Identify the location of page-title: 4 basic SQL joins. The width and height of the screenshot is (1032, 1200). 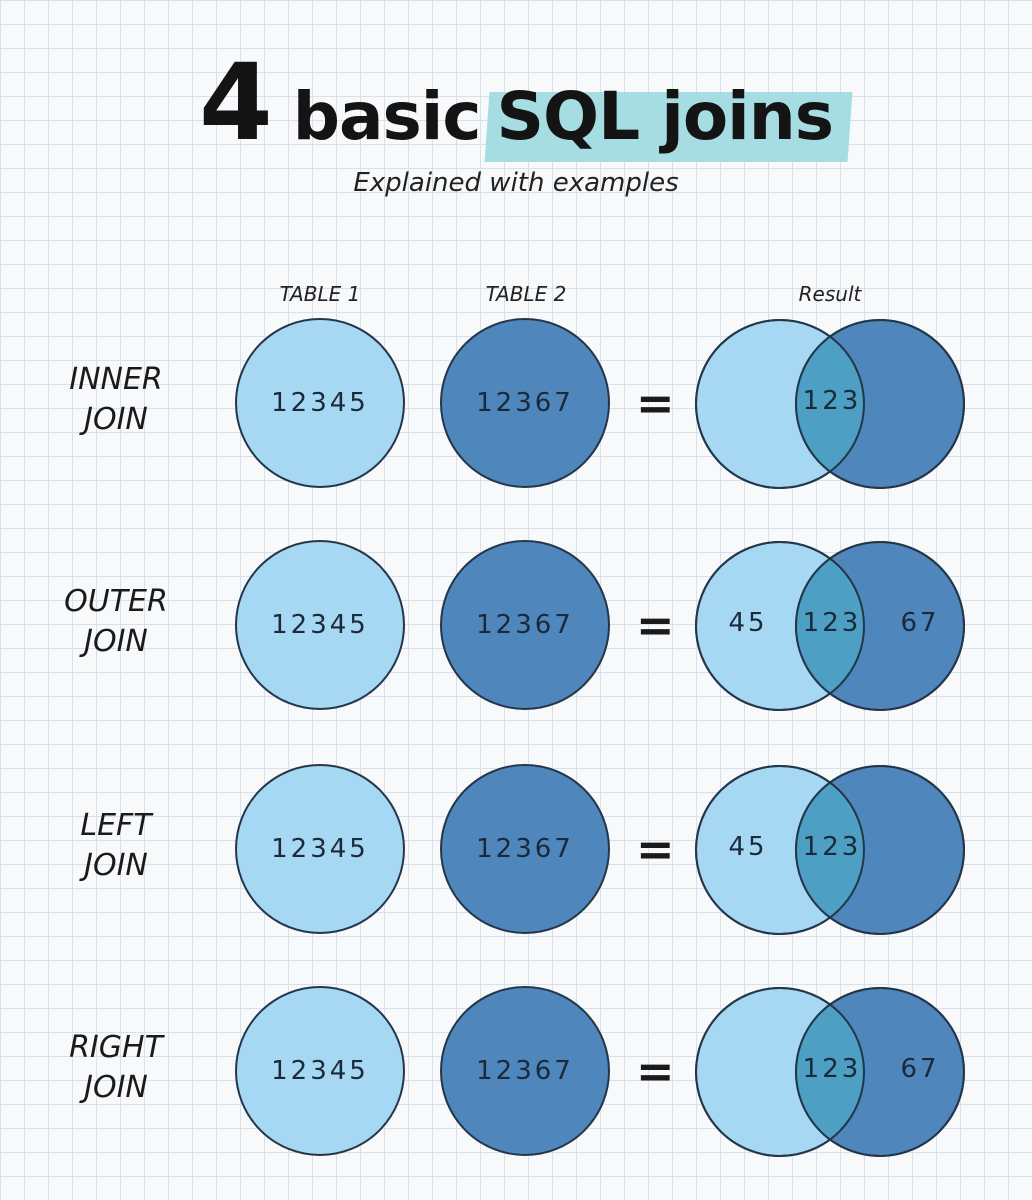
(516, 102).